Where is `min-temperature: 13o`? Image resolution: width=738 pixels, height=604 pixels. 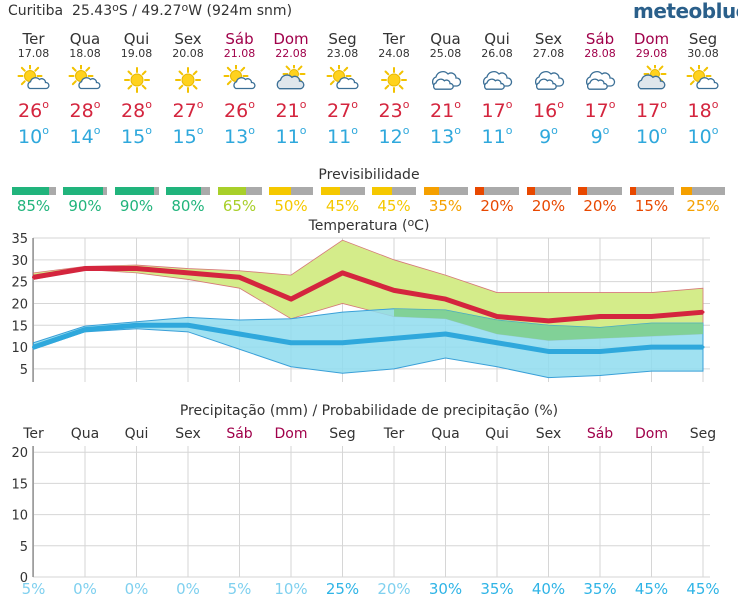 min-temperature: 13o is located at coordinates (240, 136).